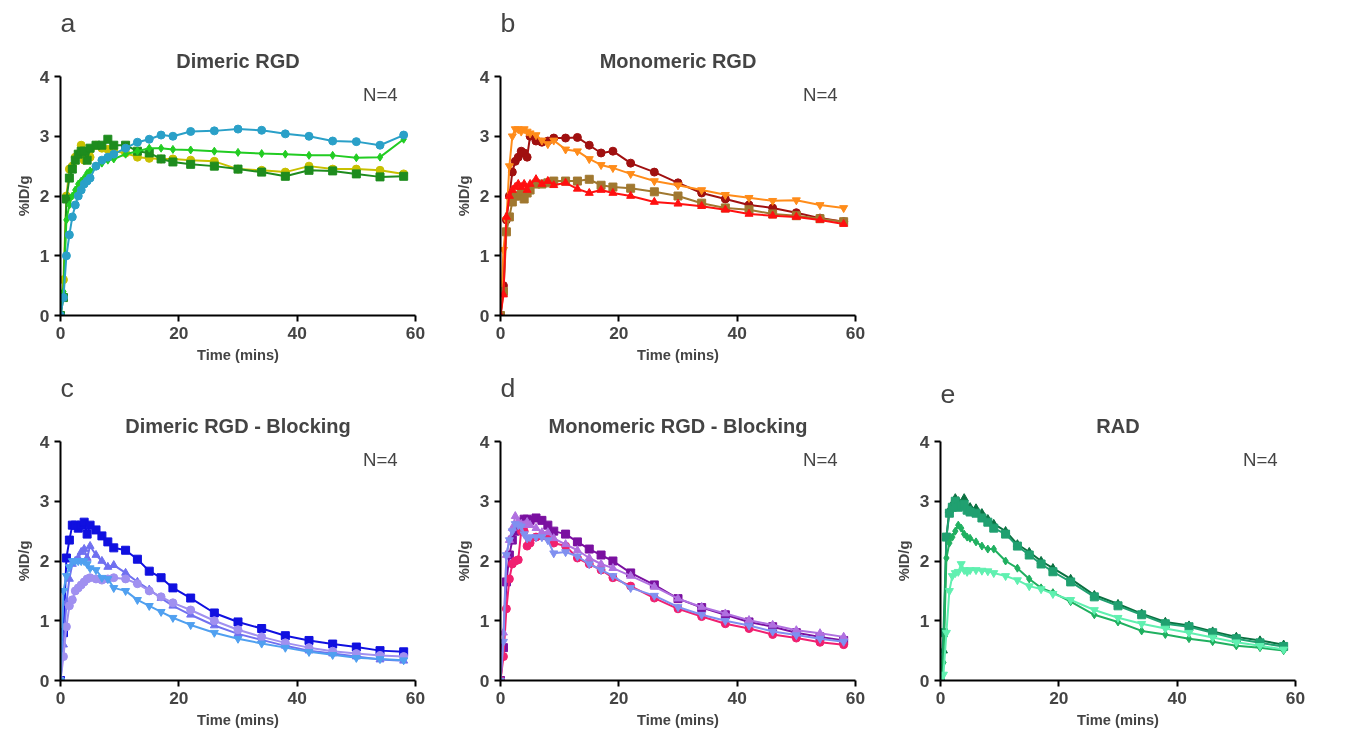 The height and width of the screenshot is (743, 1368). I want to click on chart-title: Monomeric RGD - Blocking, so click(678, 425).